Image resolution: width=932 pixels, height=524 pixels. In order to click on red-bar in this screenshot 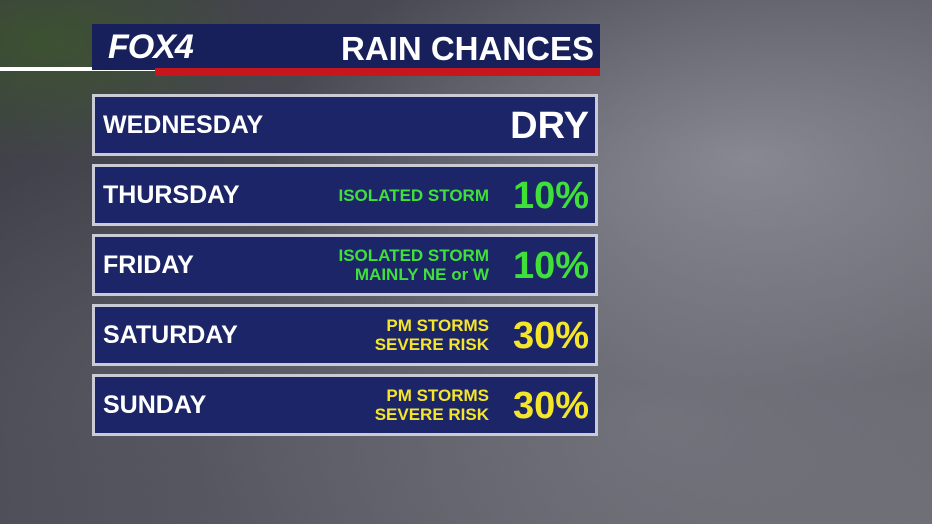, I will do `click(377, 72)`.